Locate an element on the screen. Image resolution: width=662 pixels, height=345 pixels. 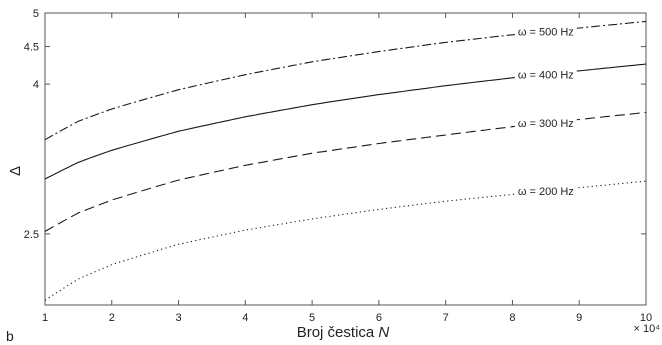
x-tick-labels: 1 2 3 4 5 6 7 8 9 10 is located at coordinates (347, 318).